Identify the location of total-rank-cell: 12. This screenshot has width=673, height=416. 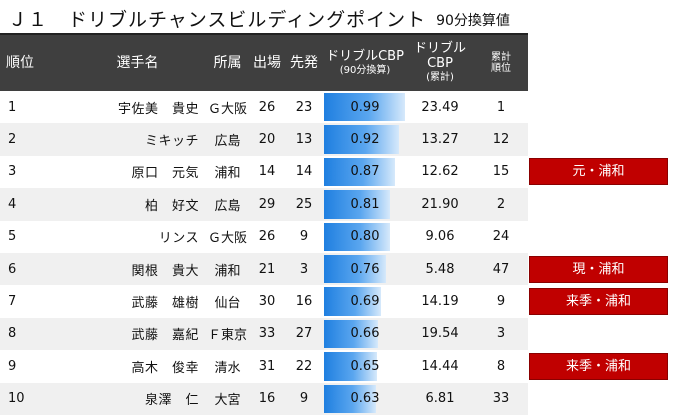
(501, 139).